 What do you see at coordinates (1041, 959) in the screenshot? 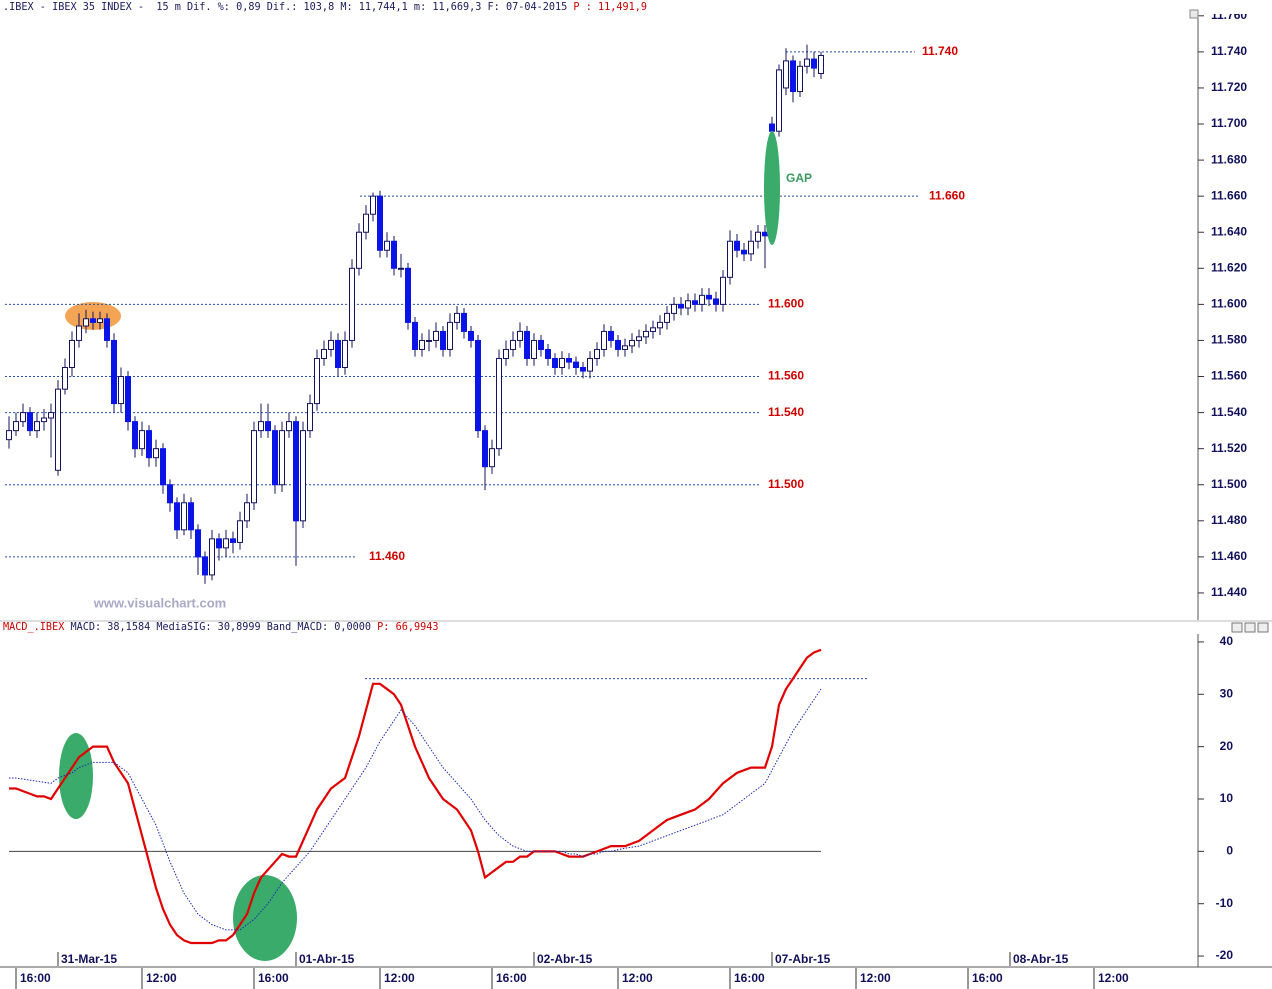
I see `date-label: 08-Abr-15` at bounding box center [1041, 959].